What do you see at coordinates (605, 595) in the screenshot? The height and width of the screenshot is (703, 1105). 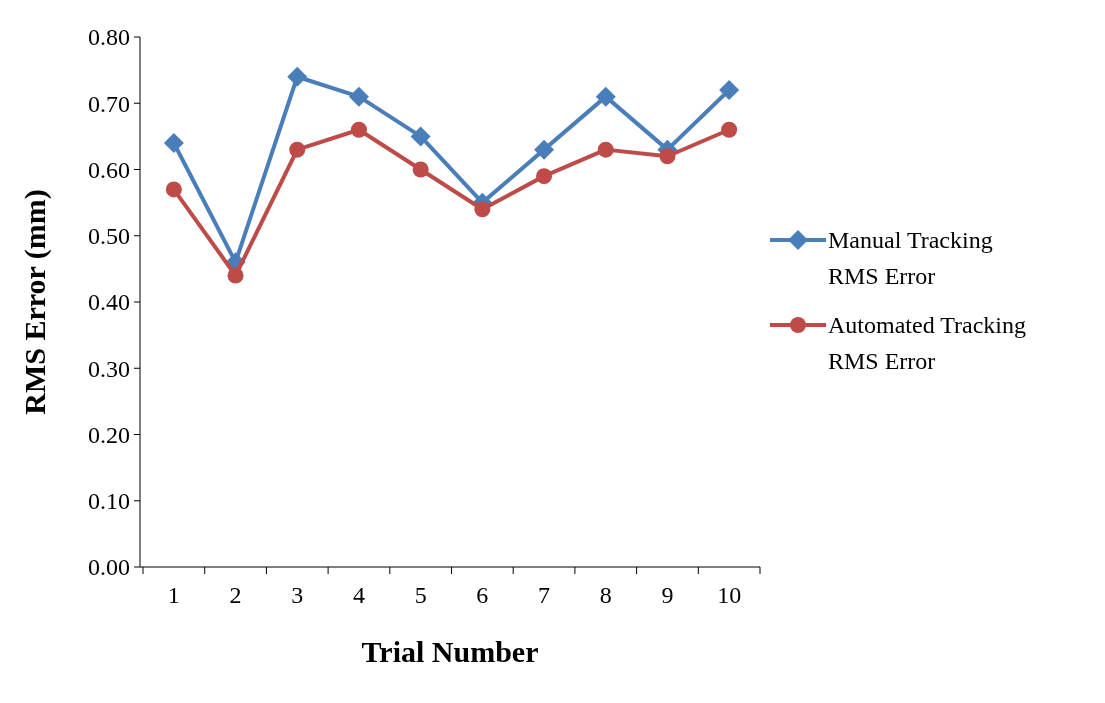 I see `x-tick-label: 8` at bounding box center [605, 595].